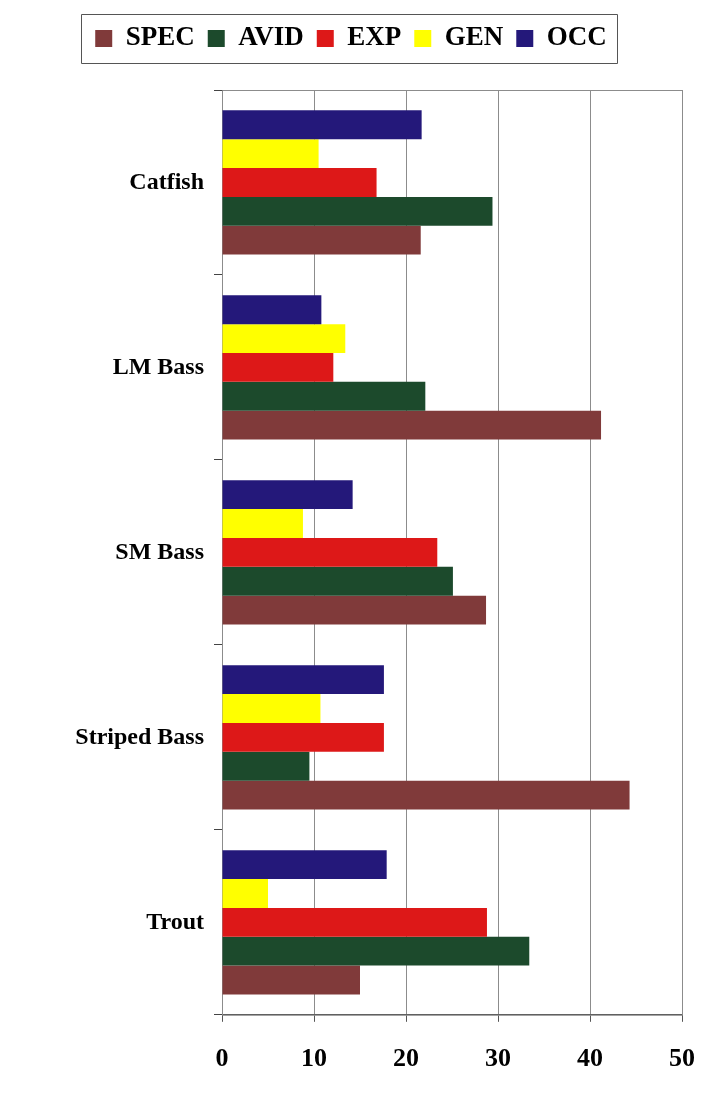 This screenshot has height=1103, width=727. What do you see at coordinates (158, 365) in the screenshot?
I see `y-tick-label: LM Bass` at bounding box center [158, 365].